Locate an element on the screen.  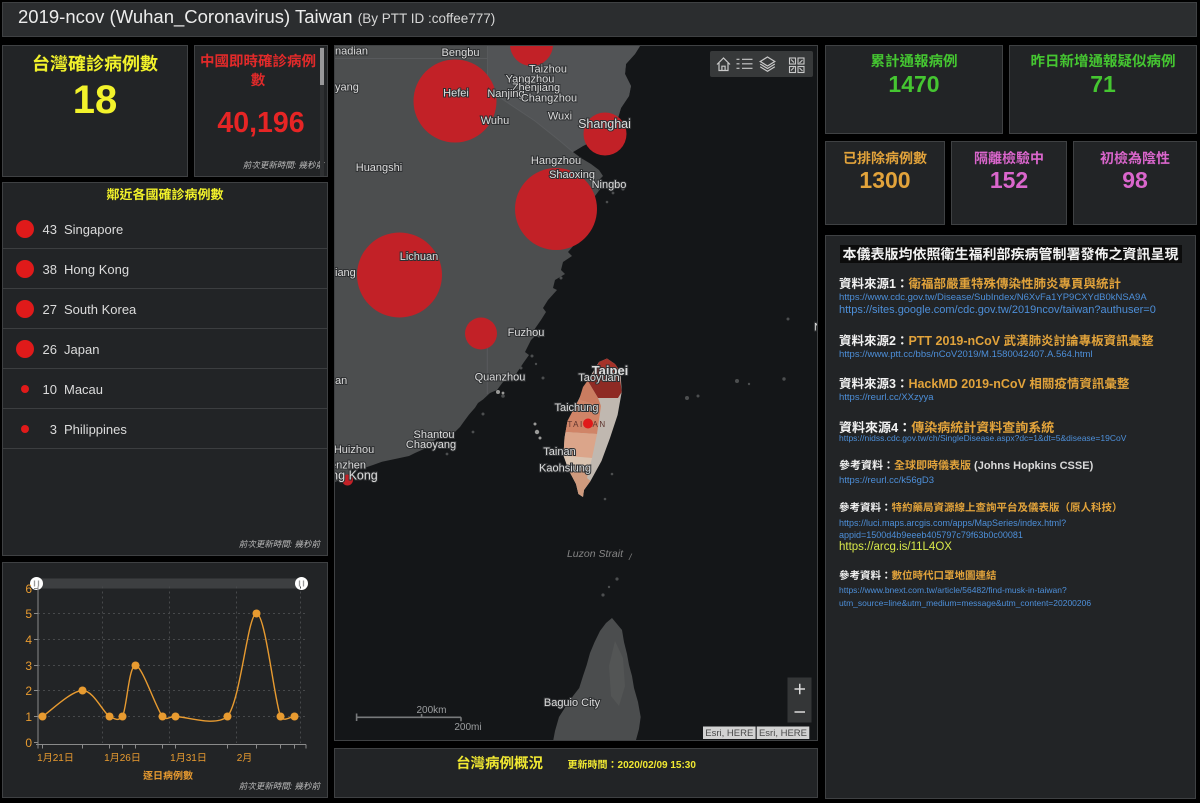
svg-text: 逐日病例數 is located at coordinates (168, 776).